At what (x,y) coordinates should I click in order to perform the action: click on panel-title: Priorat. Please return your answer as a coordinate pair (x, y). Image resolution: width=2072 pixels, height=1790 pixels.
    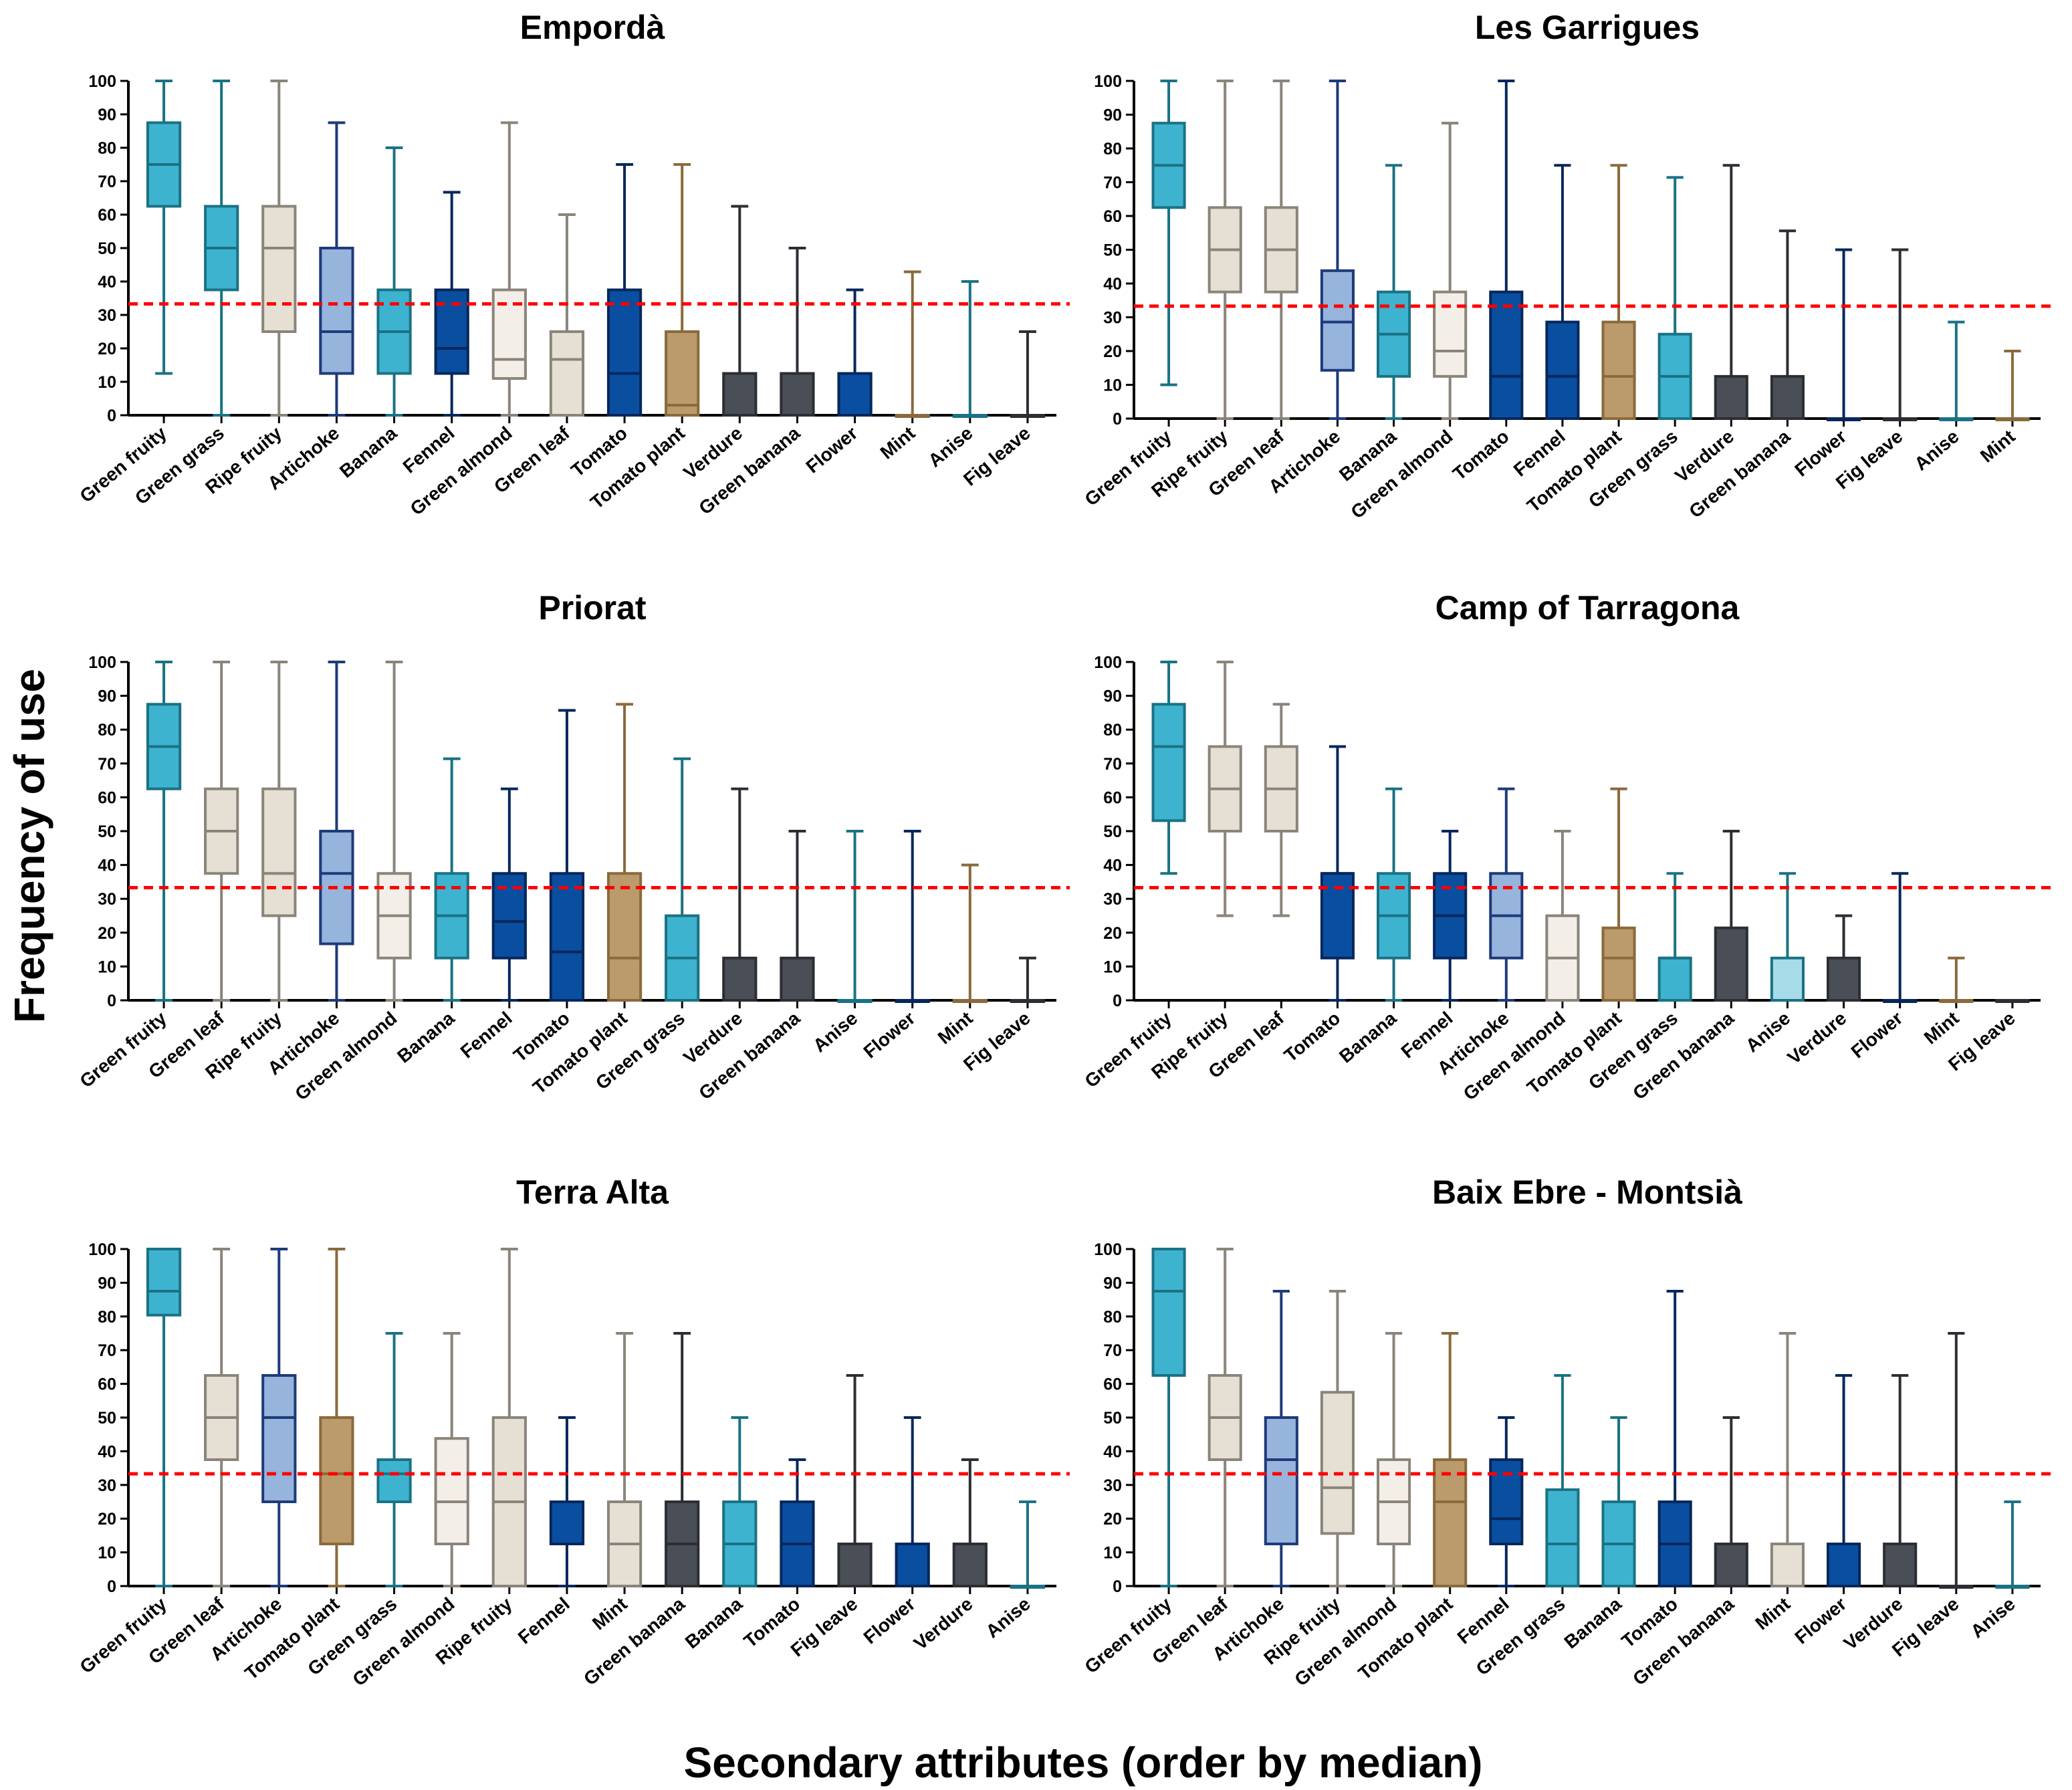
    Looking at the image, I should click on (592, 608).